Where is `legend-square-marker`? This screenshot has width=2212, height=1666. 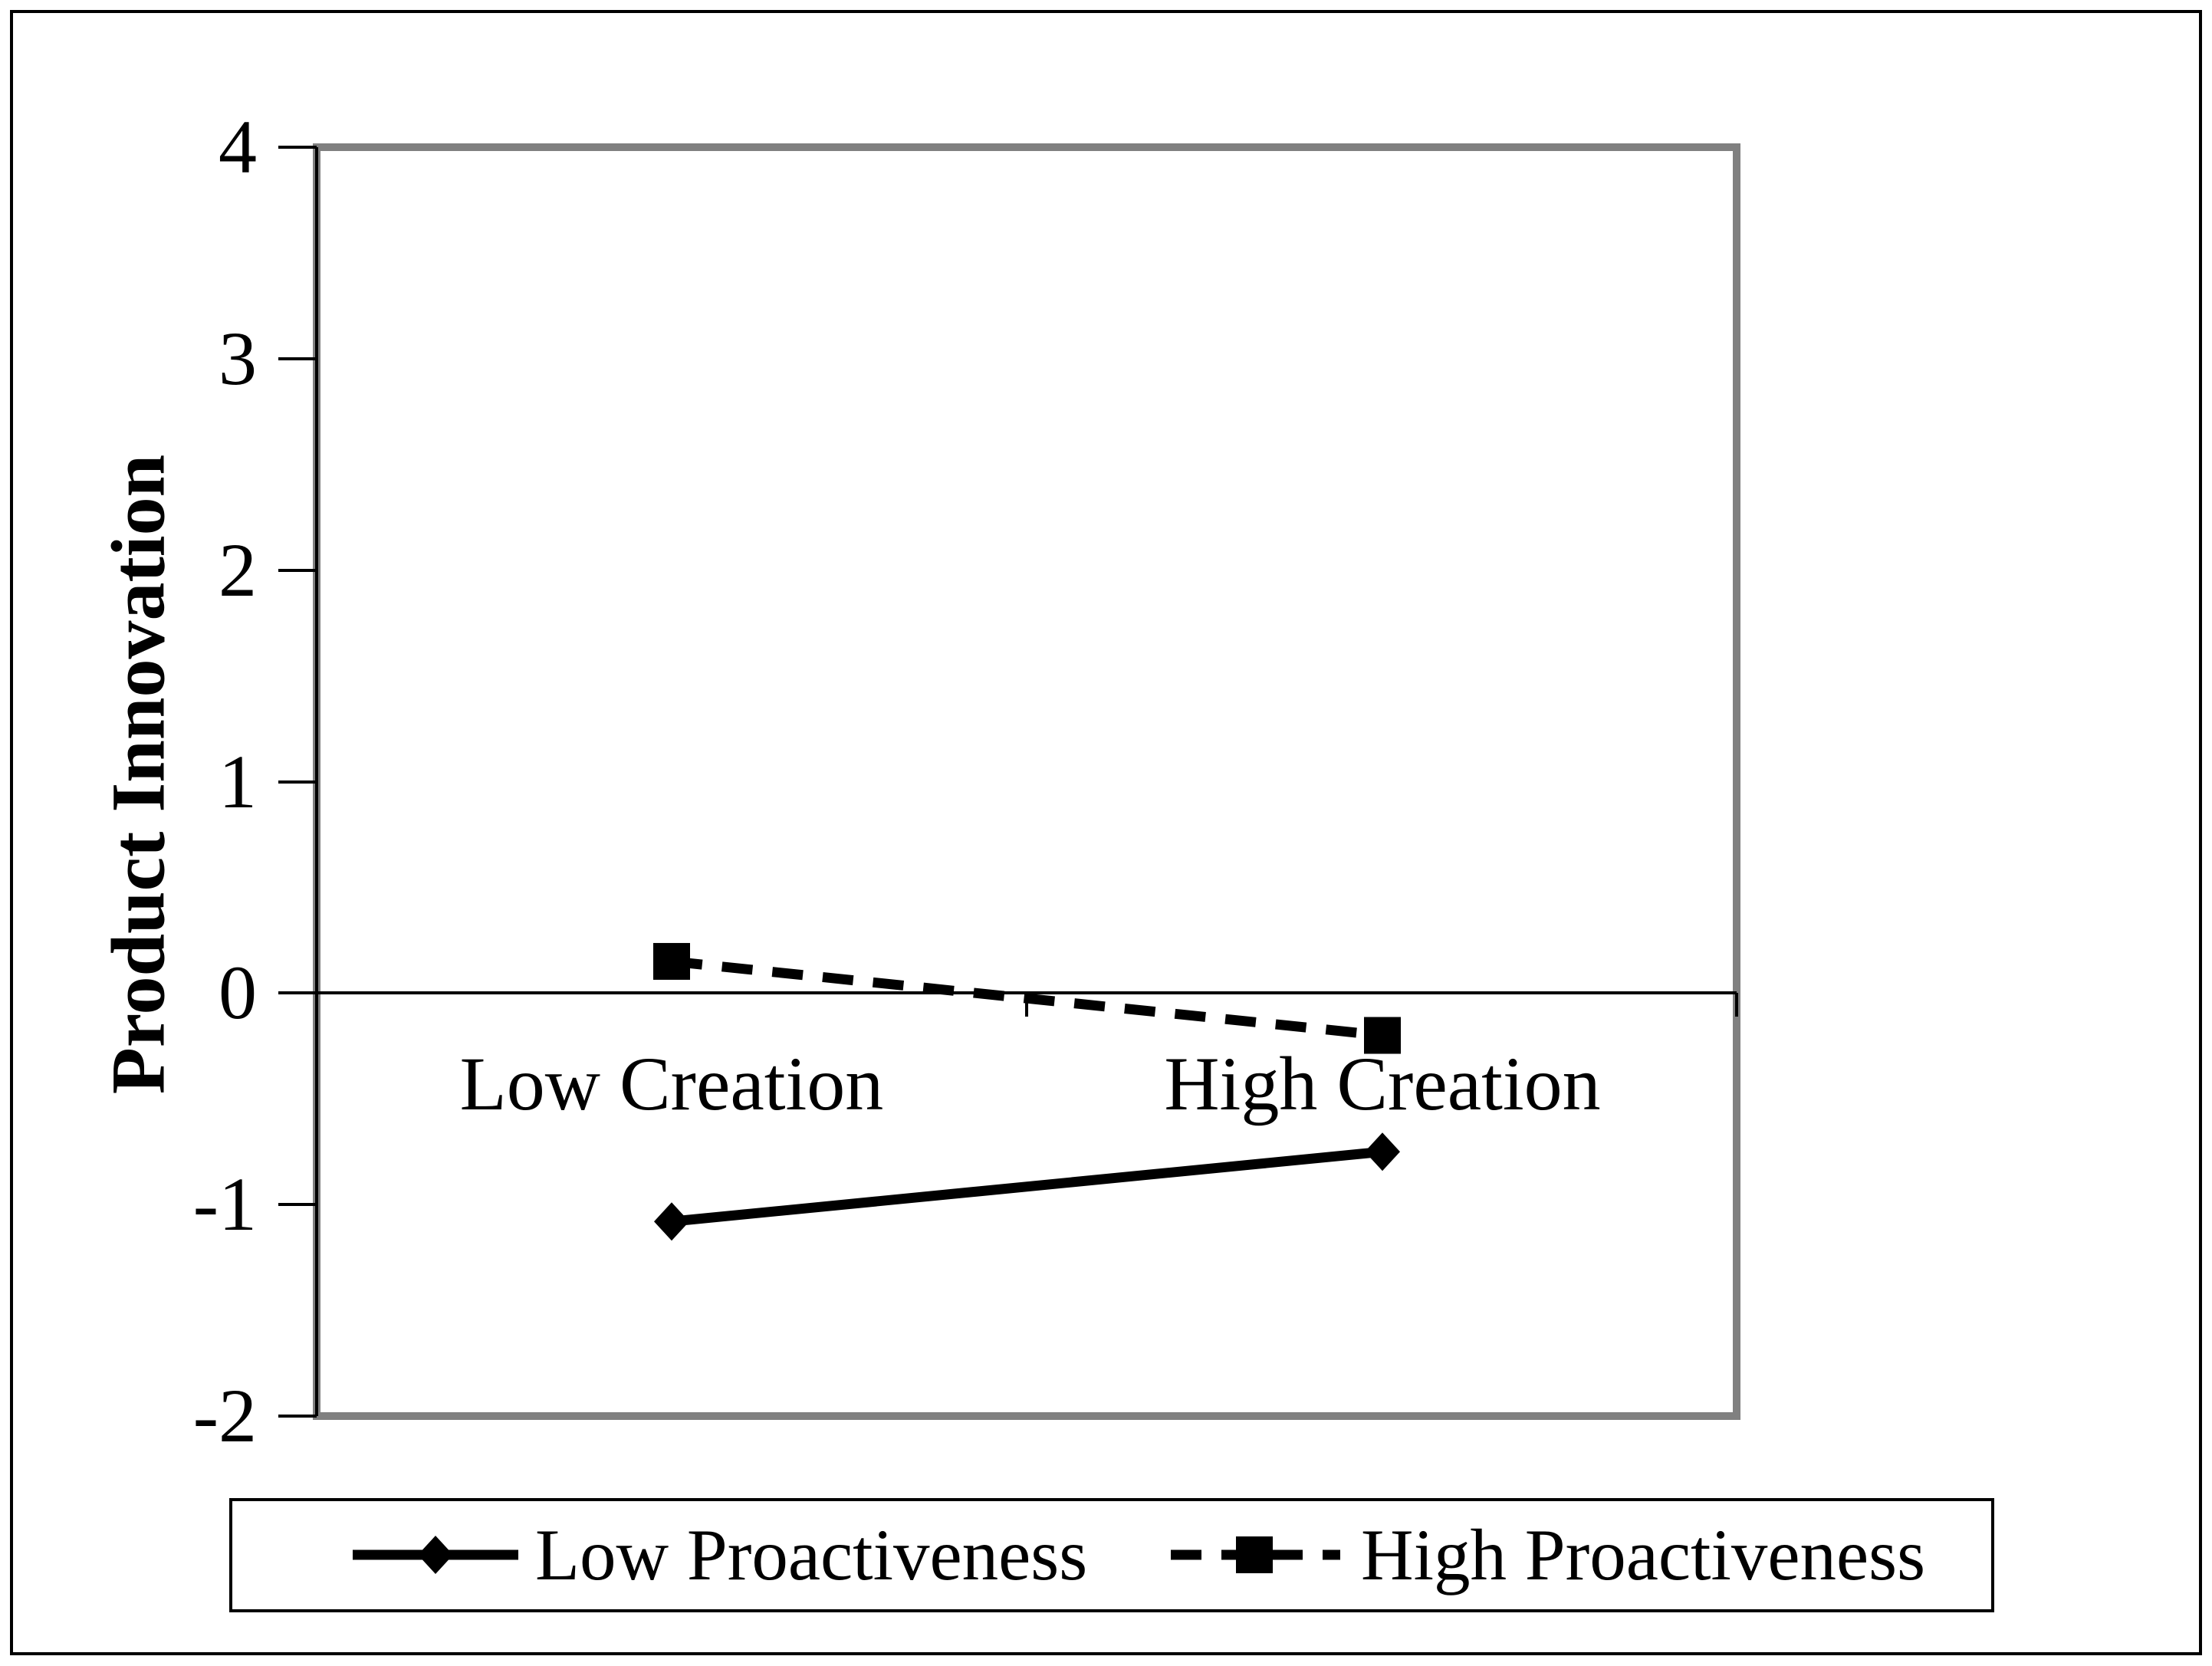 legend-square-marker is located at coordinates (1254, 1554).